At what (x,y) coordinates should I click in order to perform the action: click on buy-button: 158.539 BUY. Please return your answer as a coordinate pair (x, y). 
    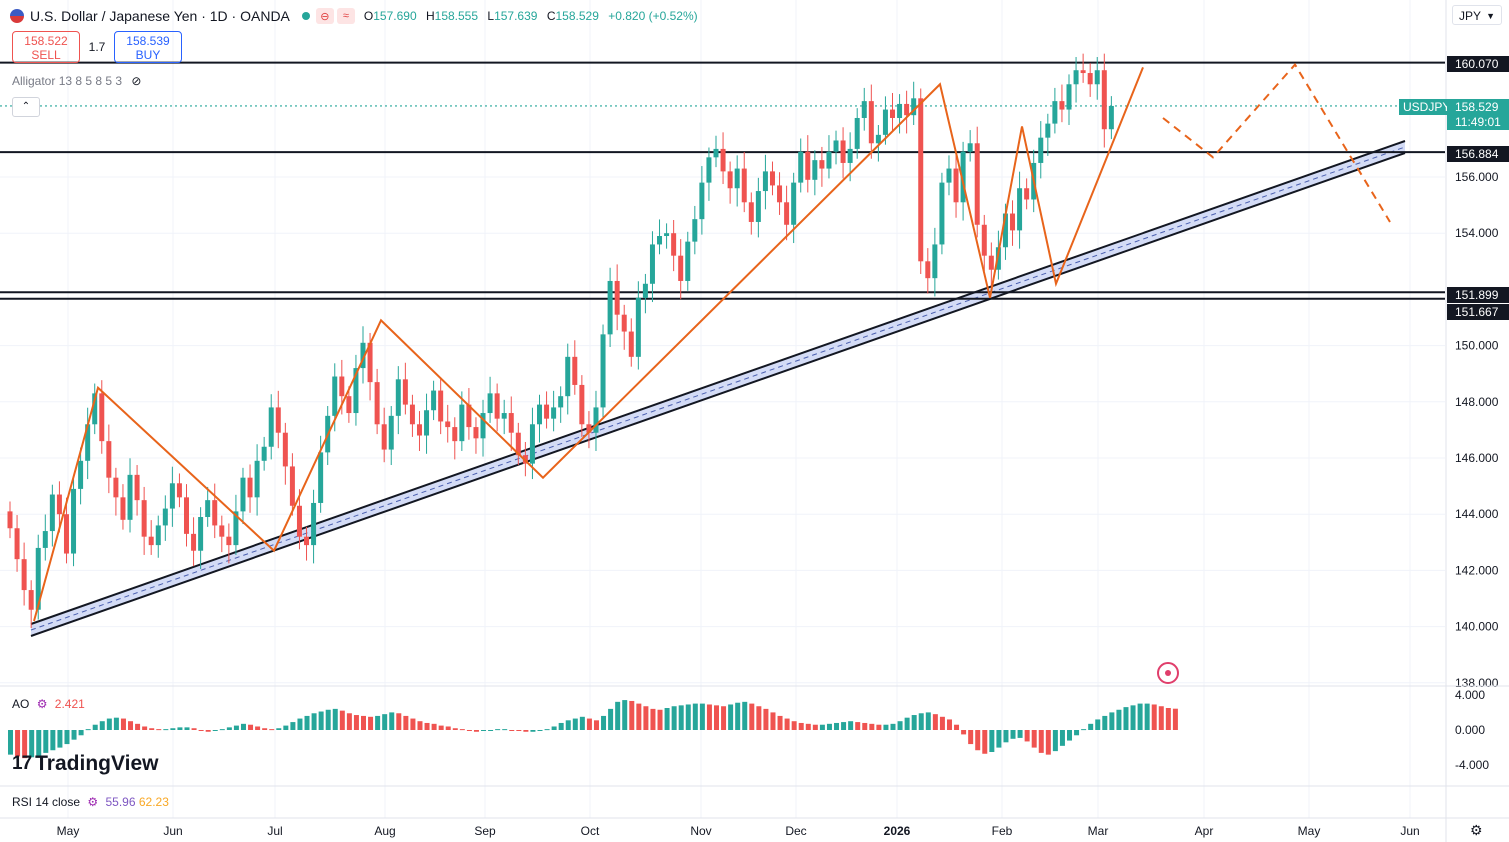
    Looking at the image, I should click on (148, 47).